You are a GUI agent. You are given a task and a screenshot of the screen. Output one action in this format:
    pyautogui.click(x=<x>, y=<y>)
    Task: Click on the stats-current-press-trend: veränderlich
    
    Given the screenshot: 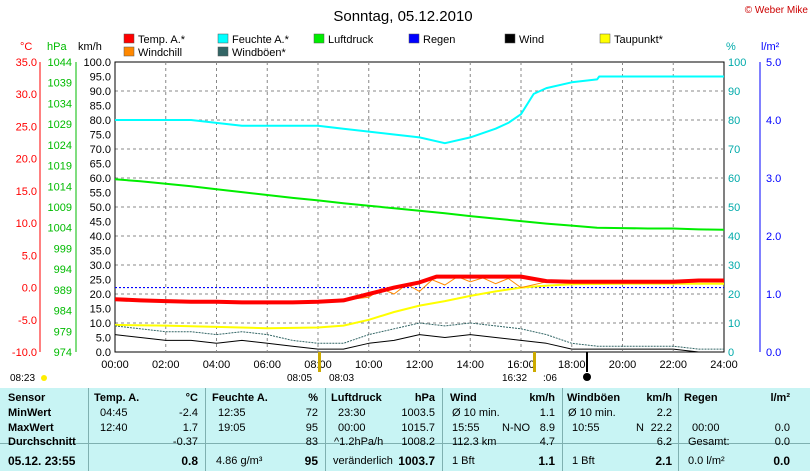 What is the action you would take?
    pyautogui.click(x=363, y=461)
    